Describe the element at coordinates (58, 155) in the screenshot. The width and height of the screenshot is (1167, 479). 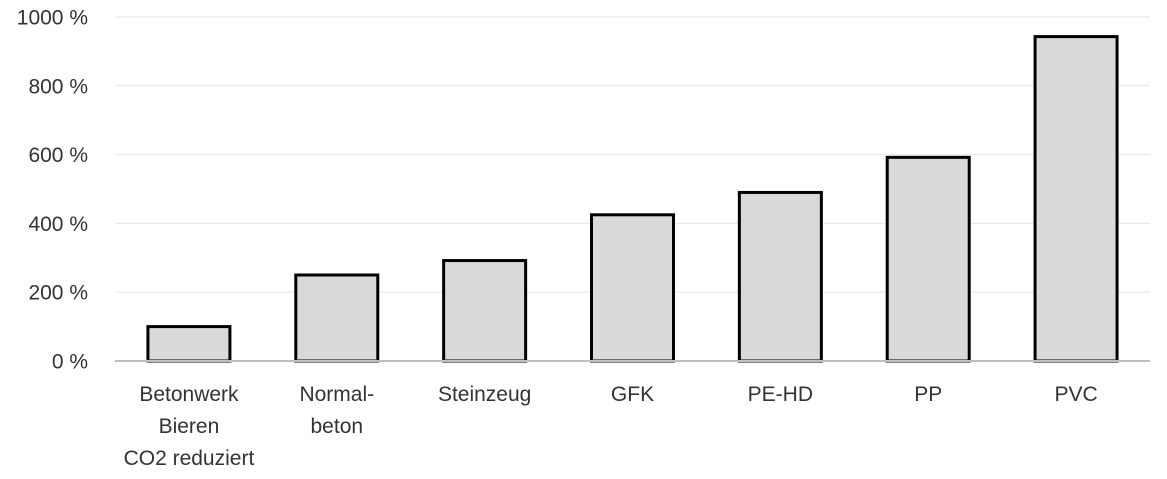
I see `y-tick-label: 600 %` at that location.